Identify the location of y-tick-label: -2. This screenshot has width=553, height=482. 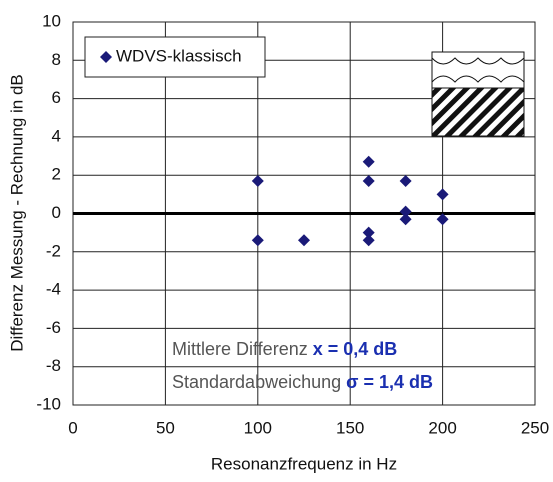
(53, 250).